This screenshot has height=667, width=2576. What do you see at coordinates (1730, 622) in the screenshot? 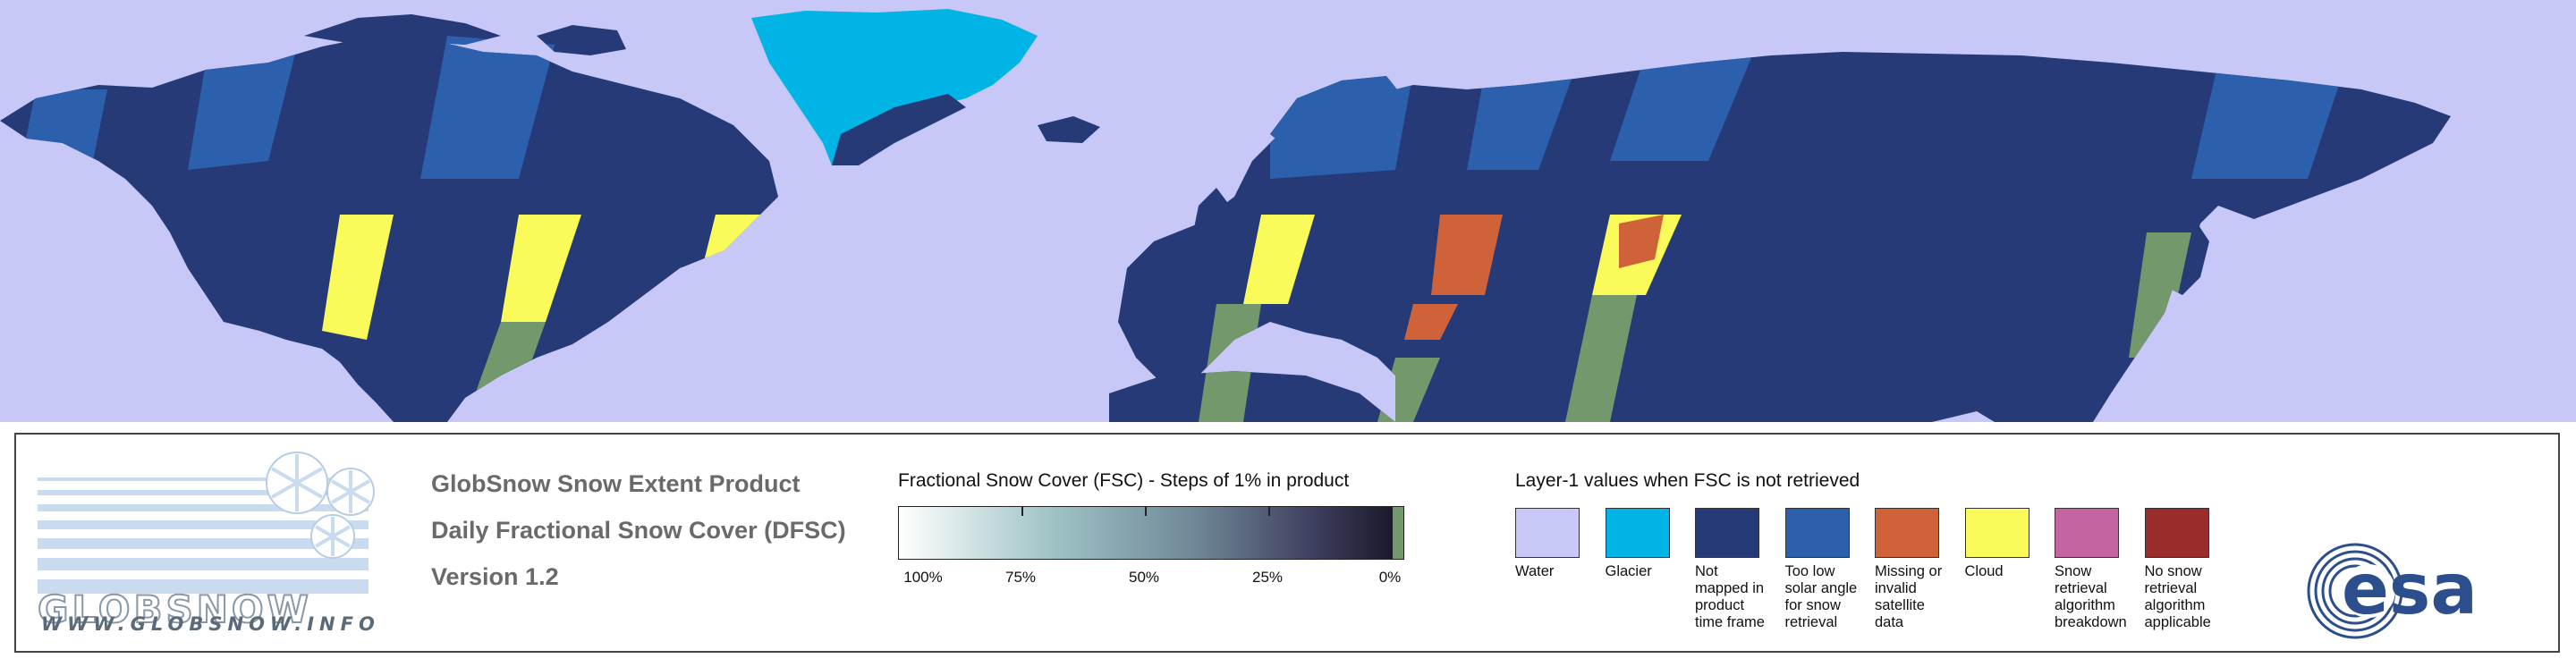
I see `legend-label-line: time frame` at bounding box center [1730, 622].